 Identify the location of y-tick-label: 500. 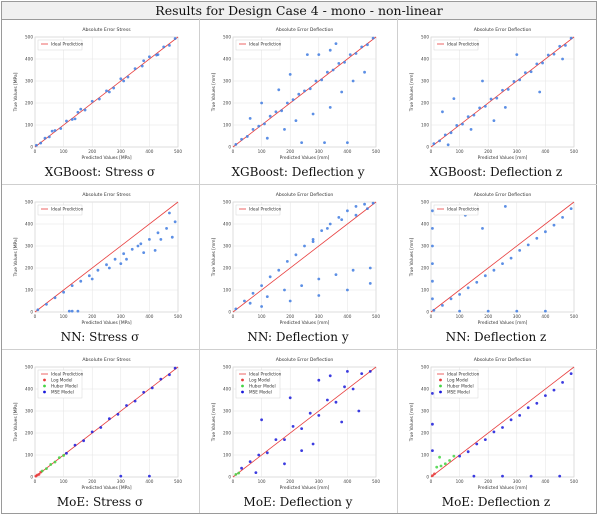
(29, 202).